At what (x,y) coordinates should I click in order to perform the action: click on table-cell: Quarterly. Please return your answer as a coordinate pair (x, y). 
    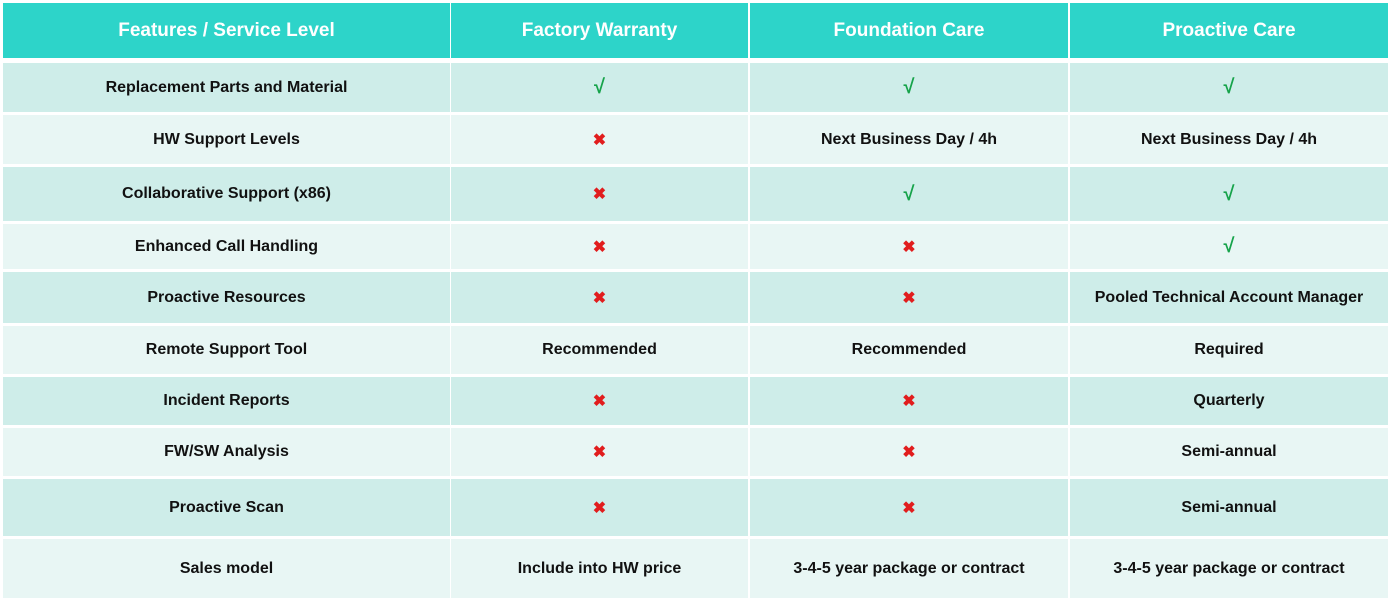
    Looking at the image, I should click on (1229, 401).